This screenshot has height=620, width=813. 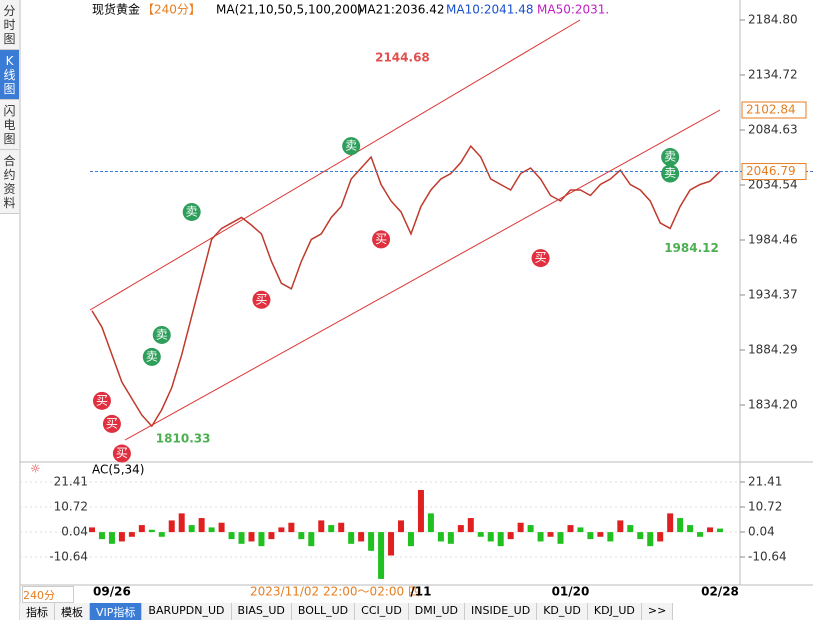 I want to click on toolbar-tab: BIAS_UD, so click(x=261, y=611).